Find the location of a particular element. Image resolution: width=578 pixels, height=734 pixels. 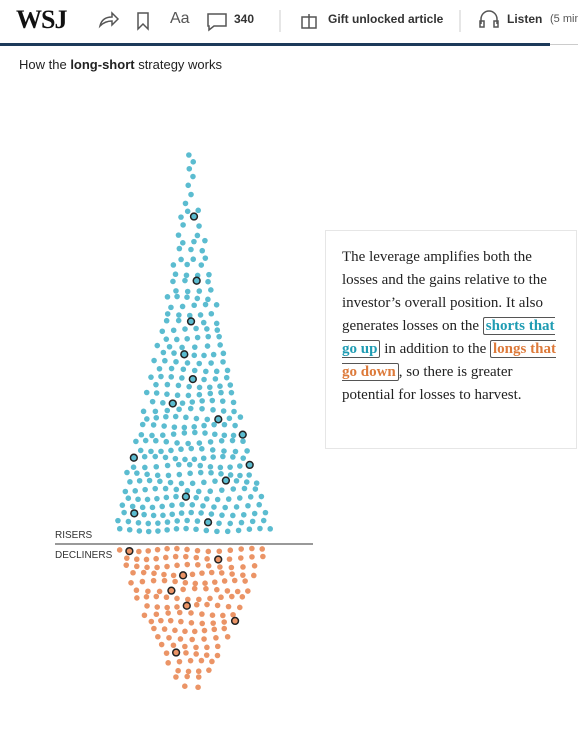

comment-icon is located at coordinates (217, 22).